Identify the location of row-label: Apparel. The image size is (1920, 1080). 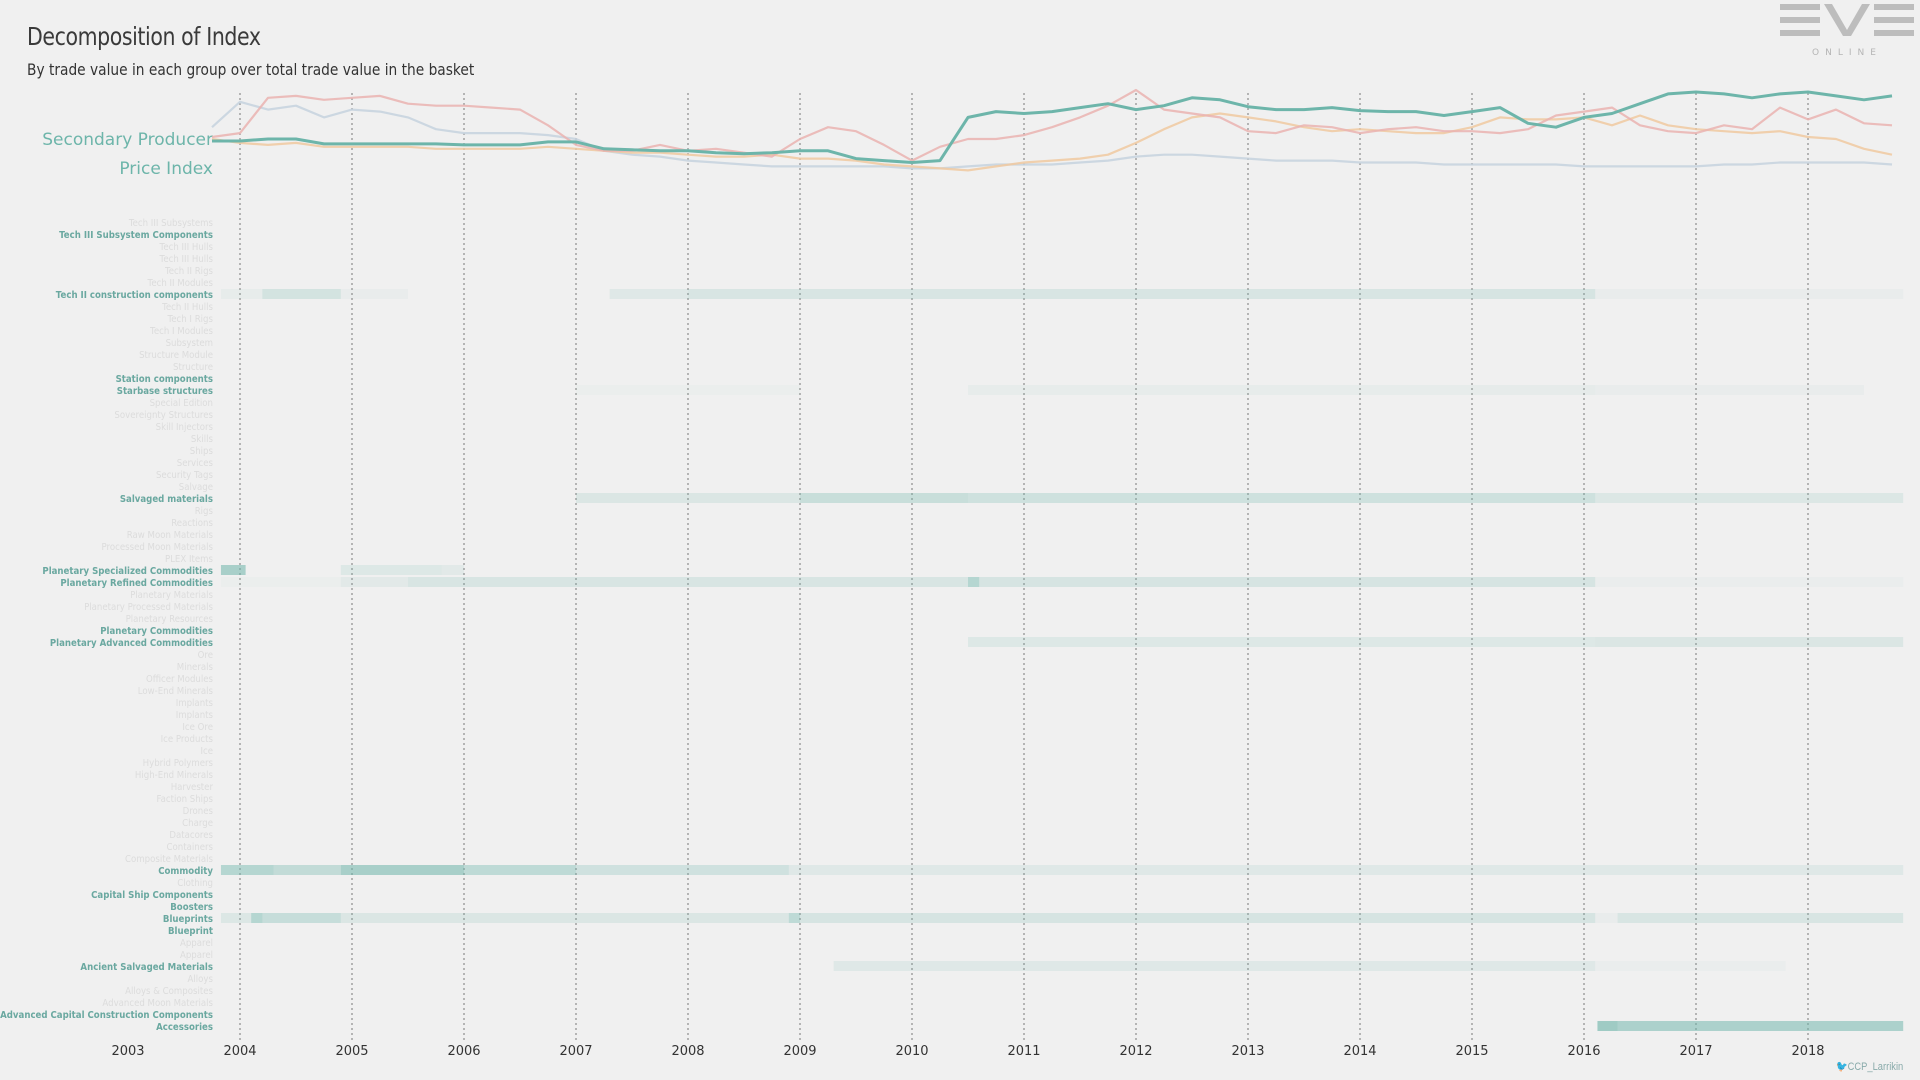
(196, 955).